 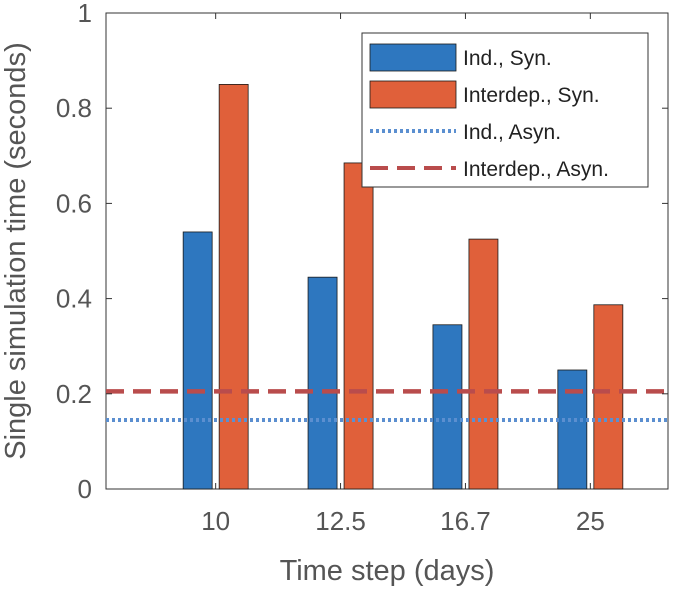 What do you see at coordinates (507, 58) in the screenshot?
I see `legend-label: Ind., Syn.` at bounding box center [507, 58].